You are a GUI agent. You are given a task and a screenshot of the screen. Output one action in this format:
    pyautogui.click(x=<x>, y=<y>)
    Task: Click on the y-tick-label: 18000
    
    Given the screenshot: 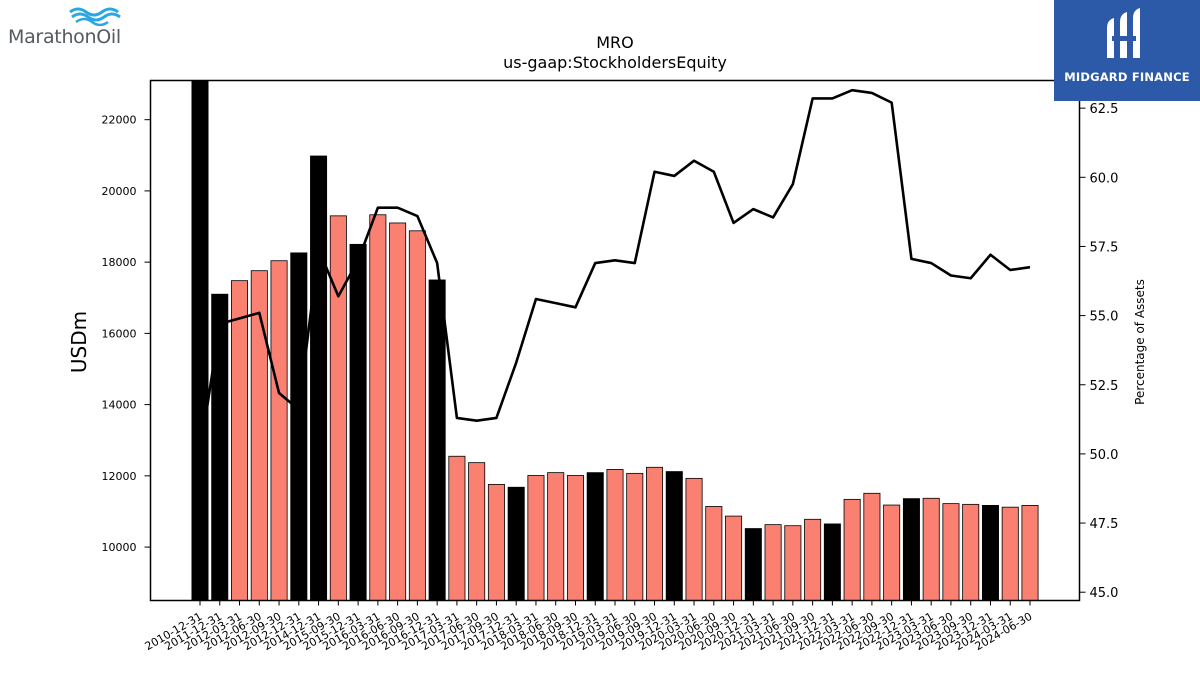 What is the action you would take?
    pyautogui.click(x=119, y=262)
    